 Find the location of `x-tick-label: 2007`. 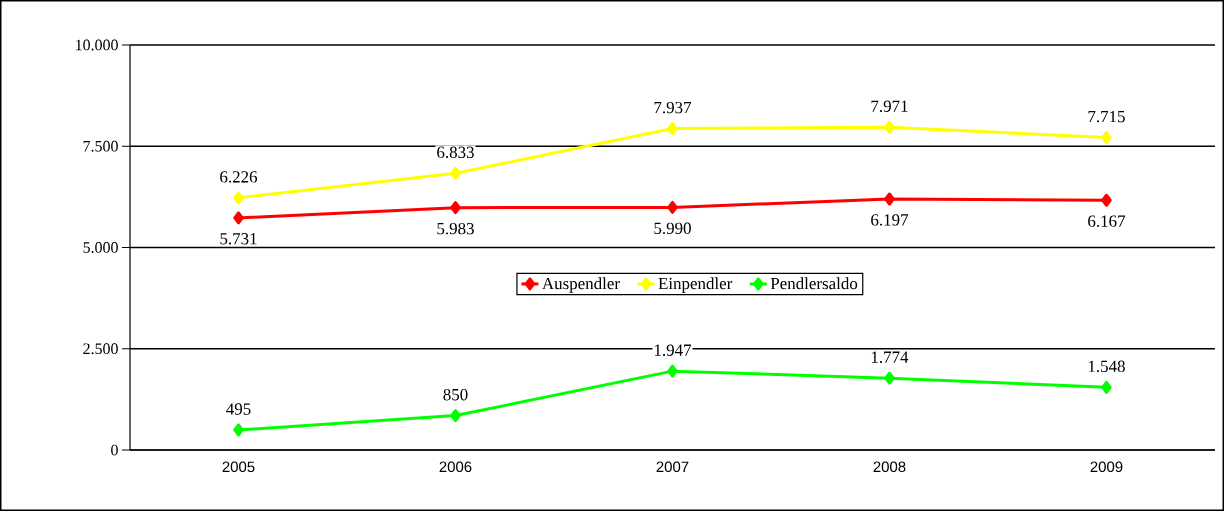

x-tick-label: 2007 is located at coordinates (672, 467).